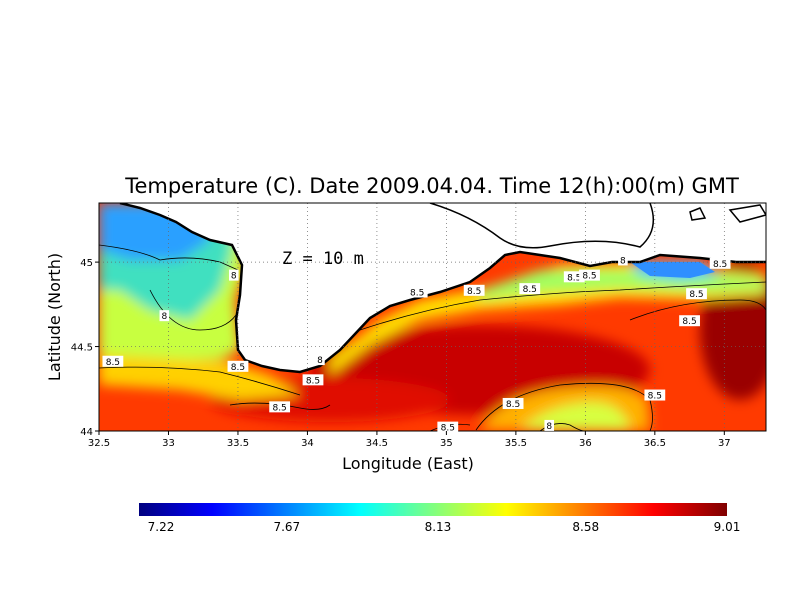  What do you see at coordinates (516, 443) in the screenshot?
I see `x-tick-label: 35.5` at bounding box center [516, 443].